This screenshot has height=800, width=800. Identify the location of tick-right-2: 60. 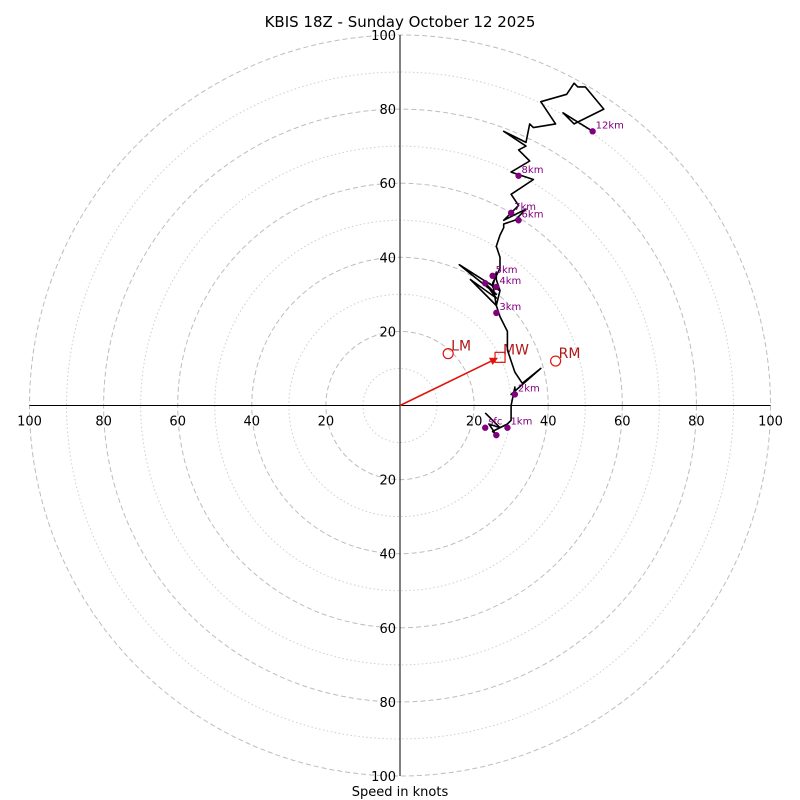
(622, 422).